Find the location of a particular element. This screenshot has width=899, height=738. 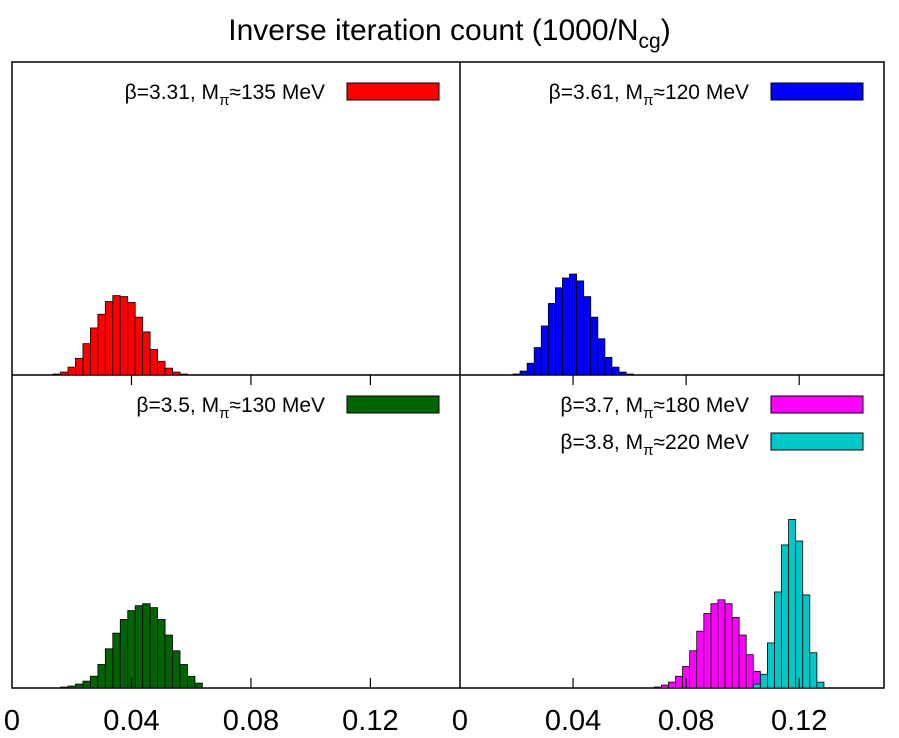

legend-label: β=3.7, Mπ≈180 MeV is located at coordinates (654, 408).